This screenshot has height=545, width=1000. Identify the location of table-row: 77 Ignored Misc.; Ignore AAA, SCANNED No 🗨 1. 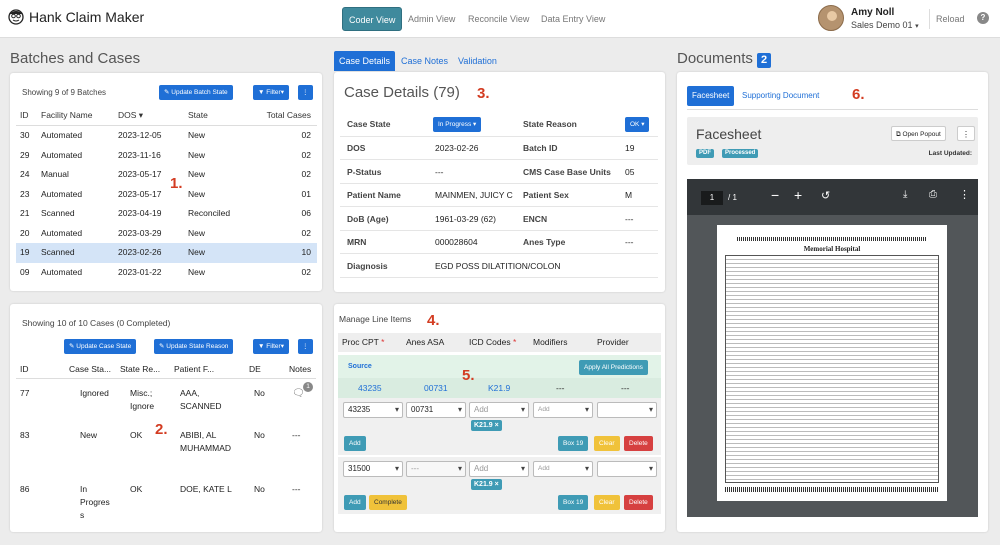
(166, 403).